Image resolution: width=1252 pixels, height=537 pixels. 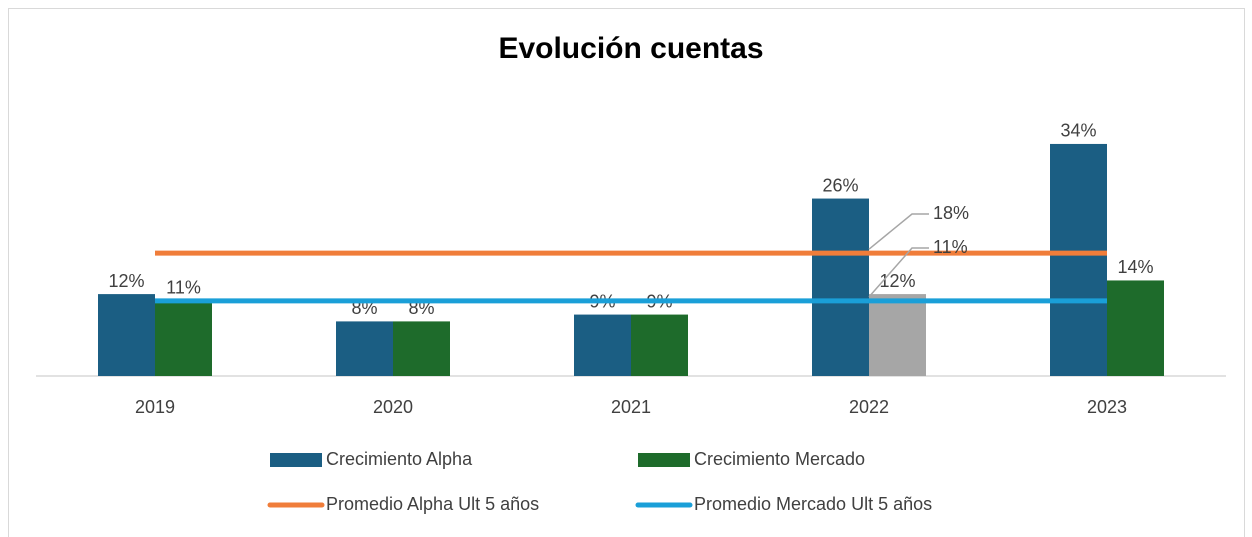 I want to click on legend-label: Promedio Alpha Ult 5 años, so click(x=432, y=504).